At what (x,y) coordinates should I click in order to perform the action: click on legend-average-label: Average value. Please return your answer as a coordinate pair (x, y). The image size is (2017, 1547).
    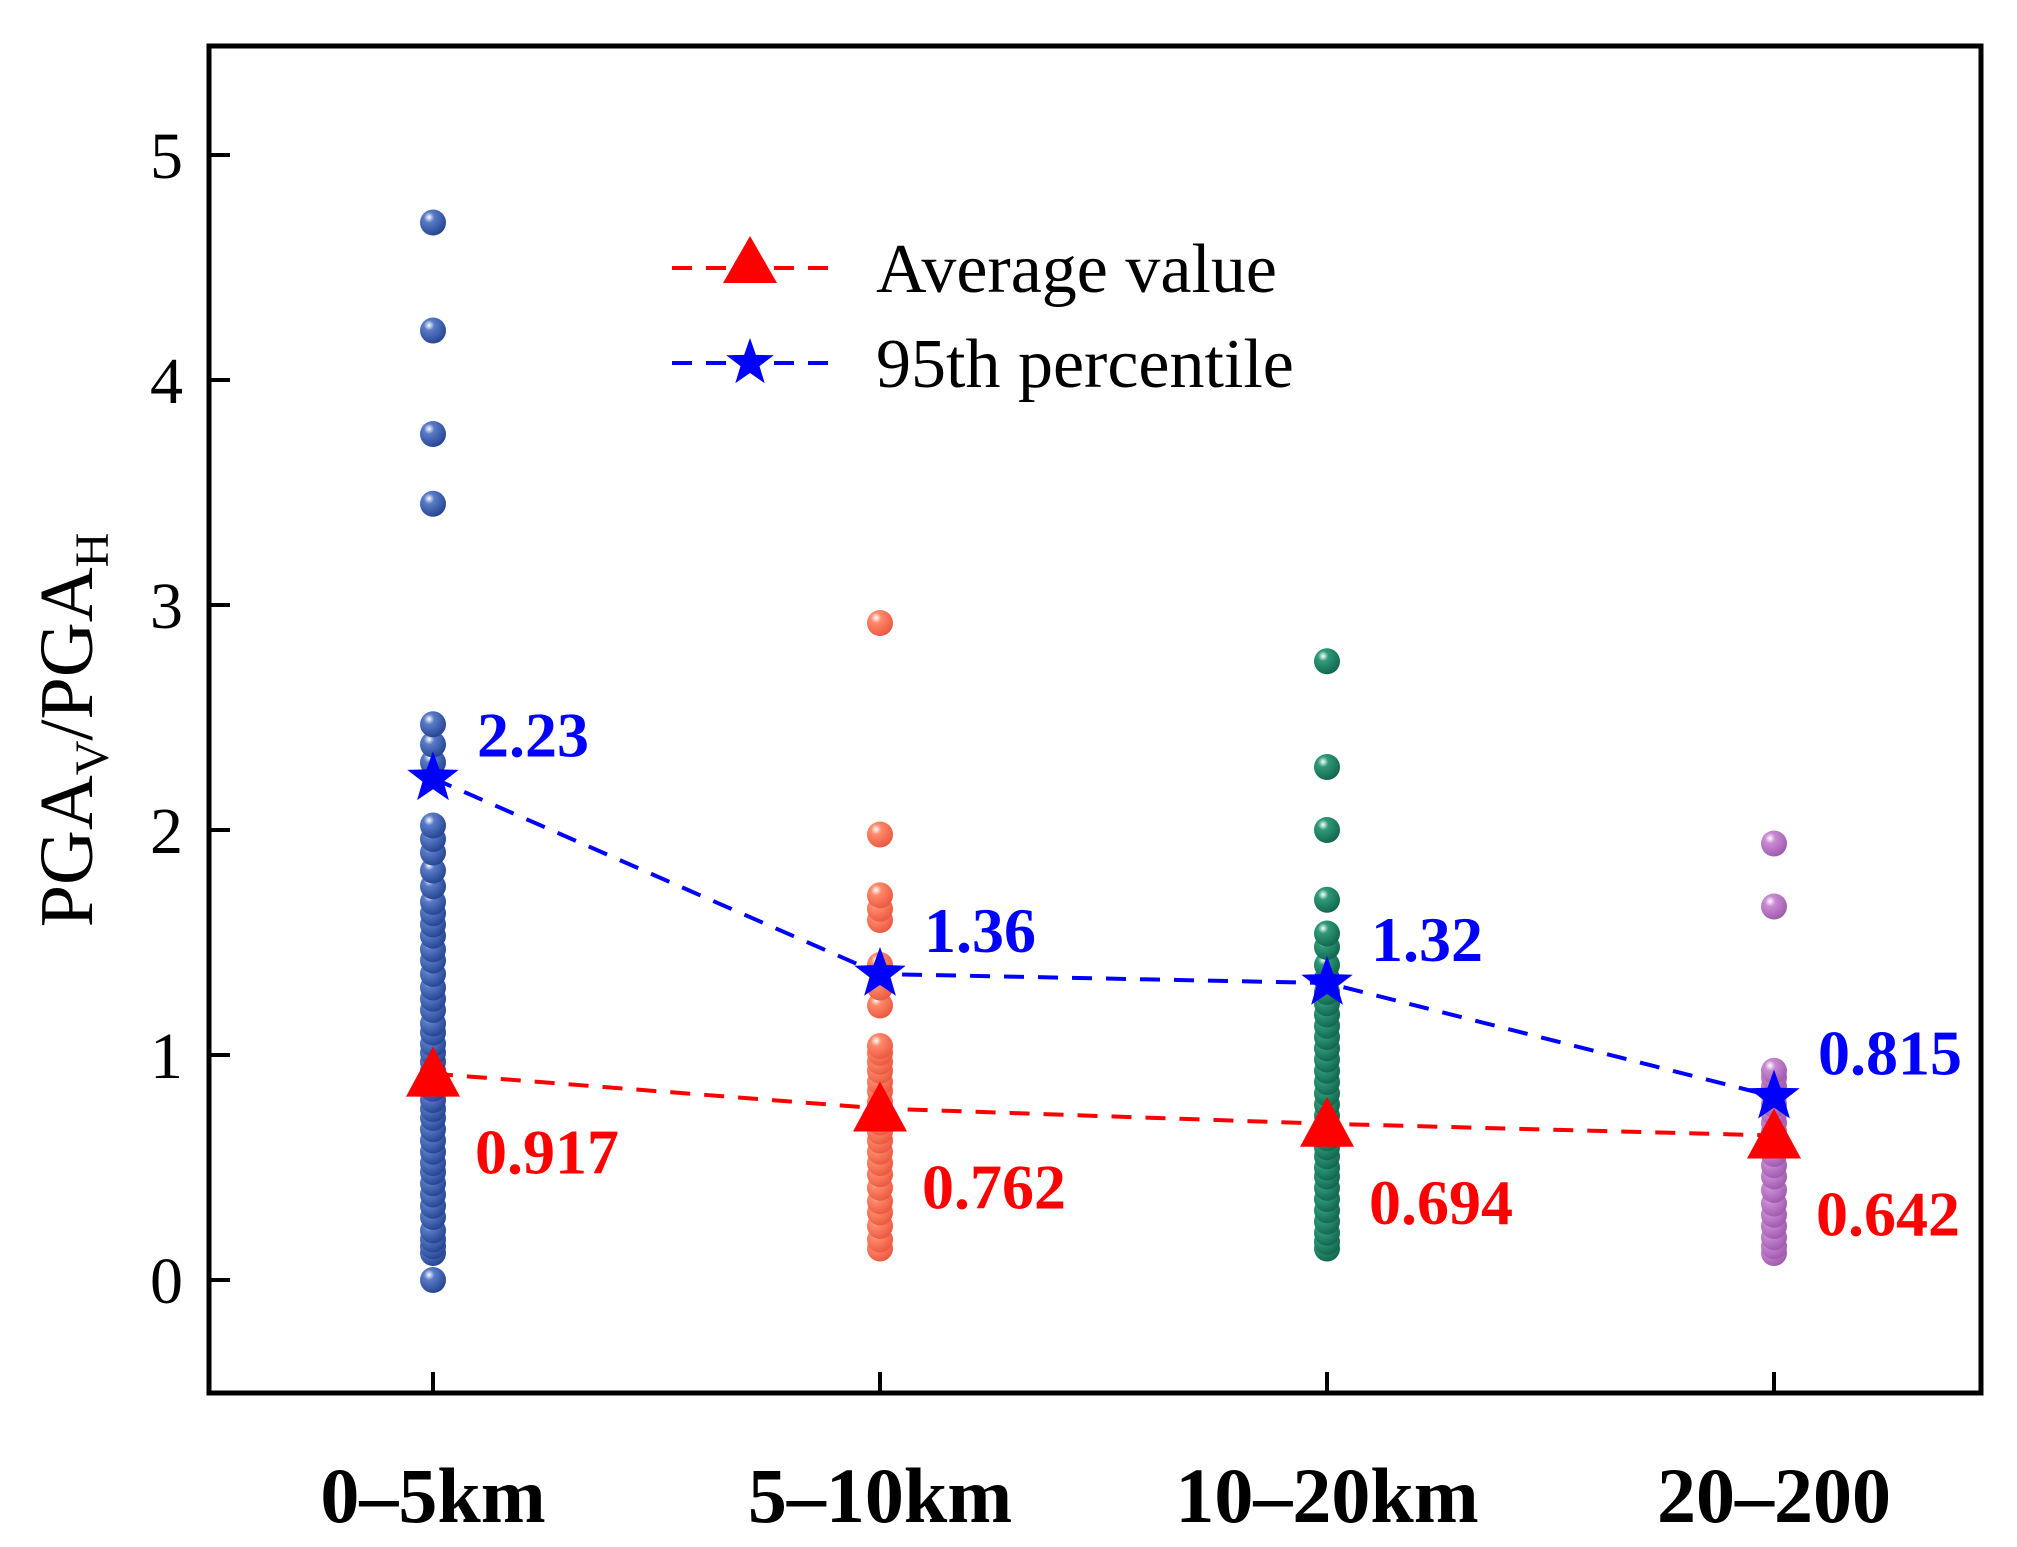
    Looking at the image, I should click on (1076, 269).